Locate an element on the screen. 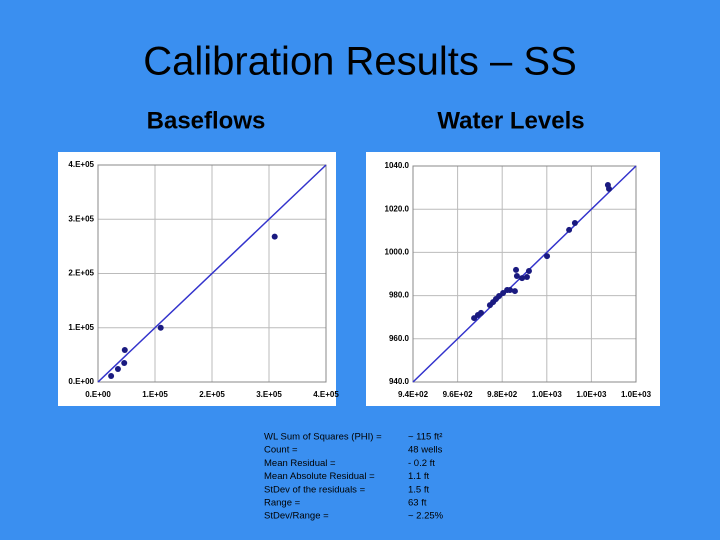 This screenshot has height=540, width=720. x-tick-label: 2.E+05 is located at coordinates (212, 394).